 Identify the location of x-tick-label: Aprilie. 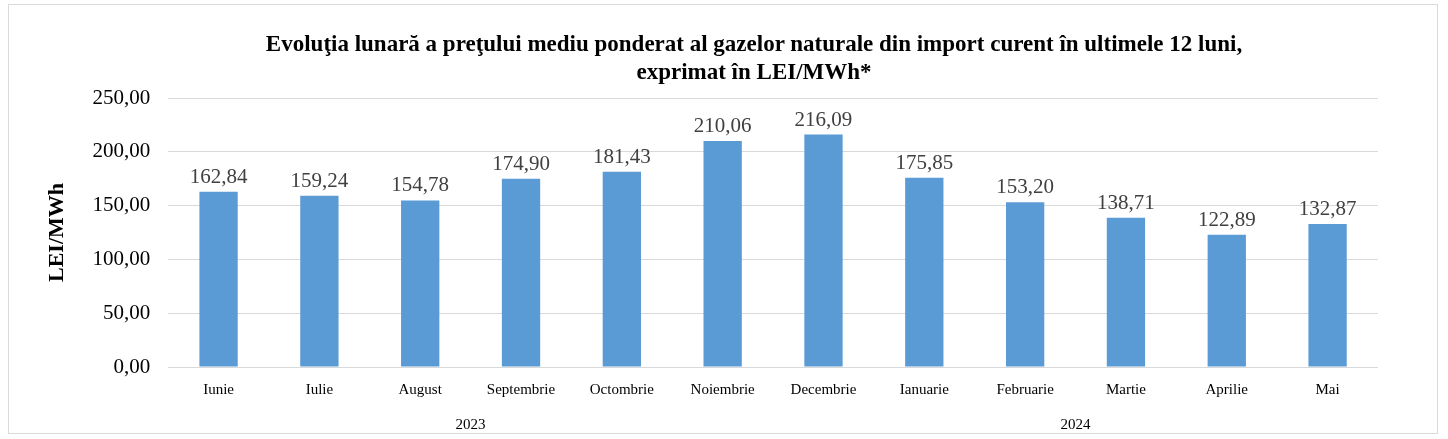
(1227, 388).